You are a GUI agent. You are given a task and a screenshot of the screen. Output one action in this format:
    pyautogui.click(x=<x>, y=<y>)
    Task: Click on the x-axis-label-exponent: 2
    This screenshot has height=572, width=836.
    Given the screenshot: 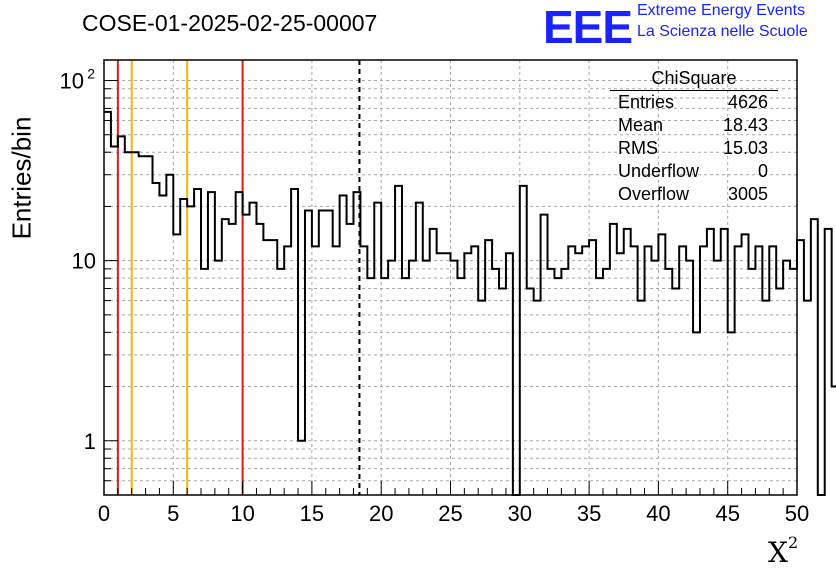 What is the action you would take?
    pyautogui.click(x=793, y=542)
    